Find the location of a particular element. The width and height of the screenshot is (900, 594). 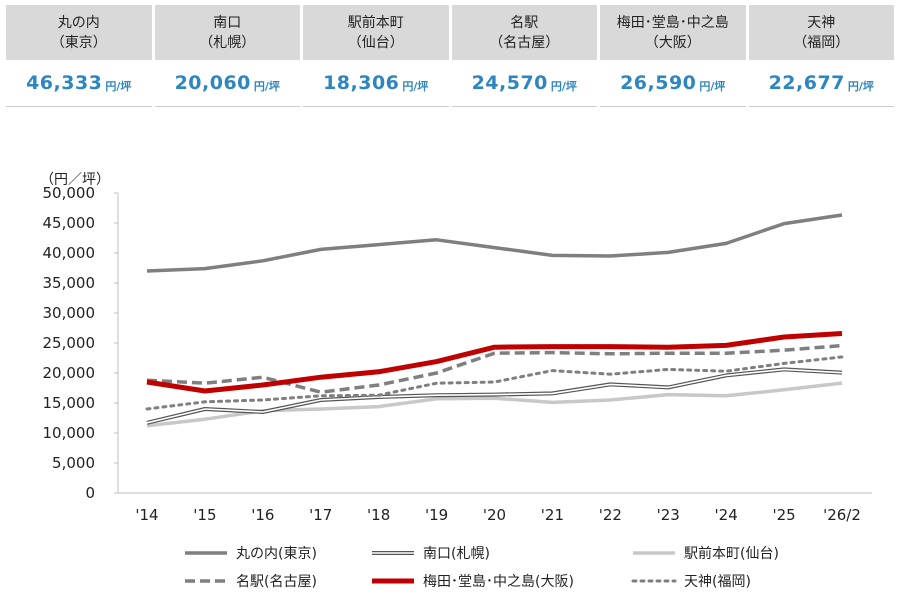

y-tick-label: 45,000 is located at coordinates (69, 223).